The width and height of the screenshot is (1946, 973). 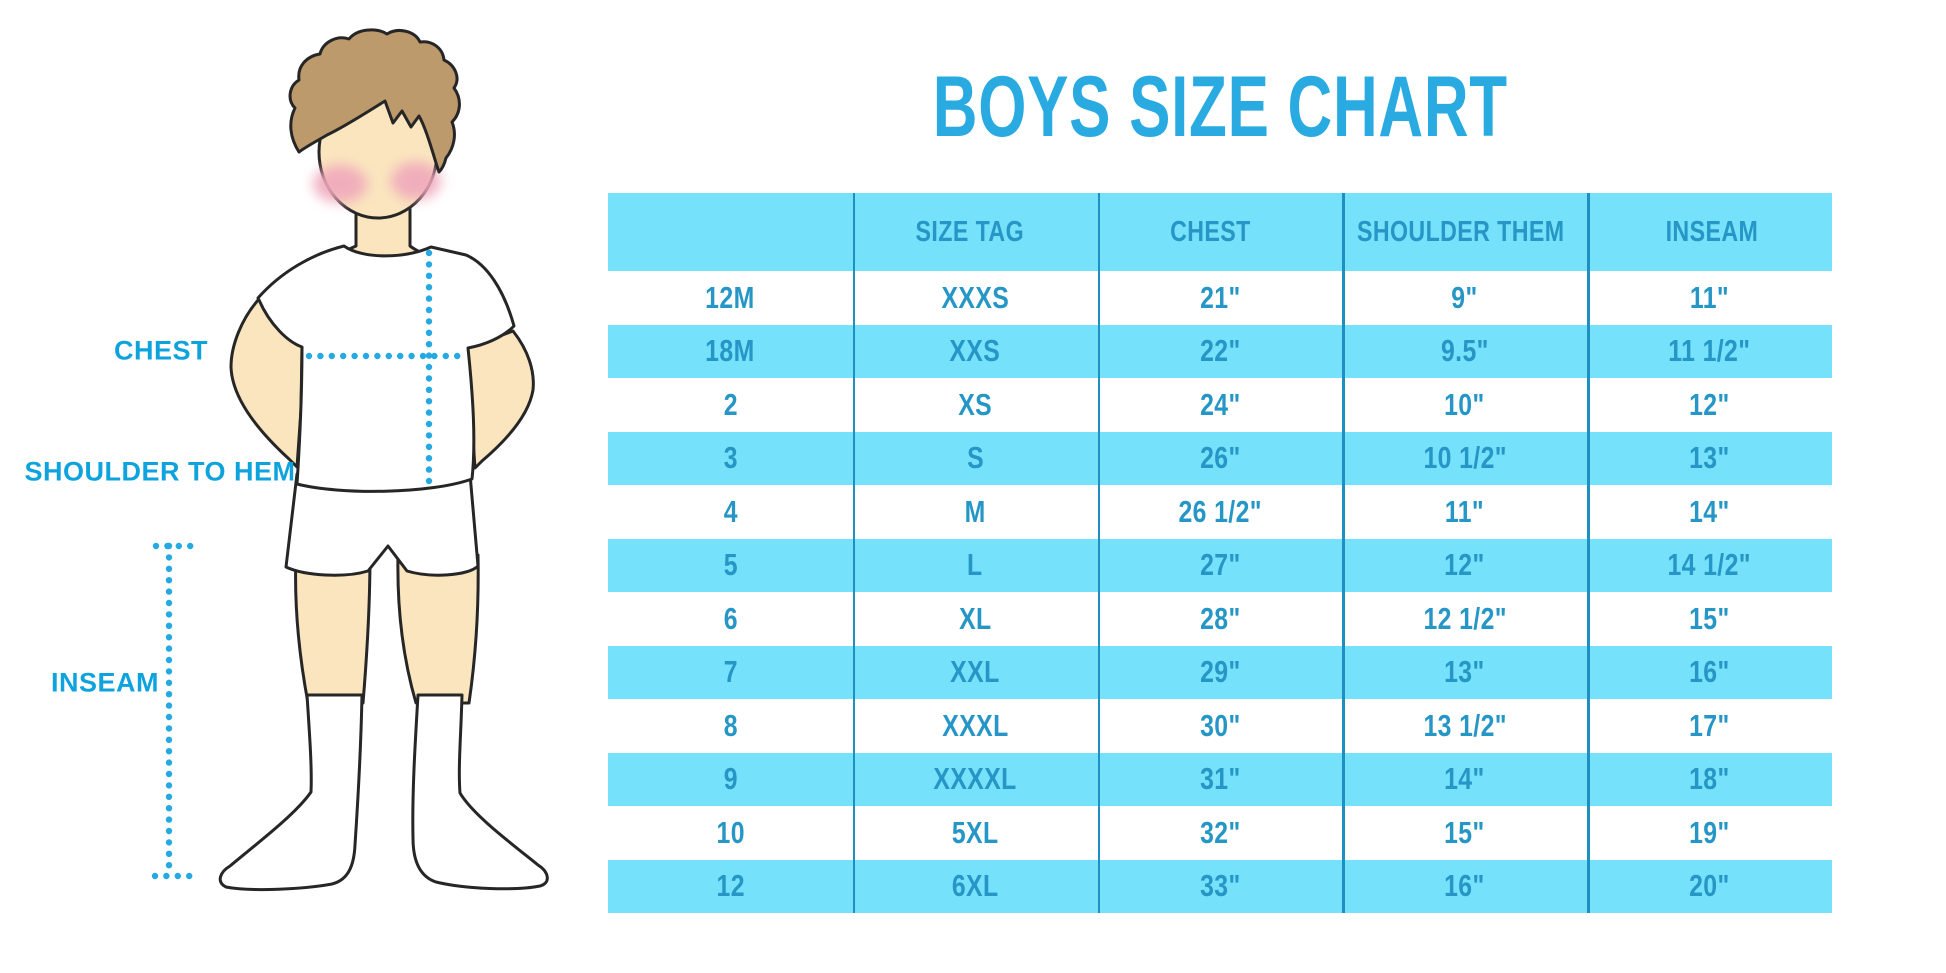 I want to click on cell-text: 13", so click(x=1709, y=458).